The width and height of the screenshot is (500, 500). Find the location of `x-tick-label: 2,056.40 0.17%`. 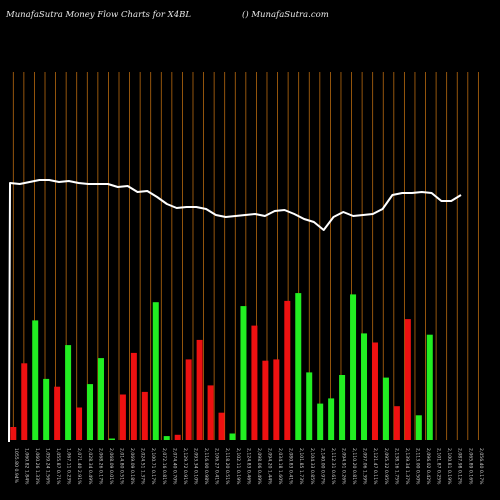

x-tick-label: 2,056.40 0.17% is located at coordinates (481, 466).